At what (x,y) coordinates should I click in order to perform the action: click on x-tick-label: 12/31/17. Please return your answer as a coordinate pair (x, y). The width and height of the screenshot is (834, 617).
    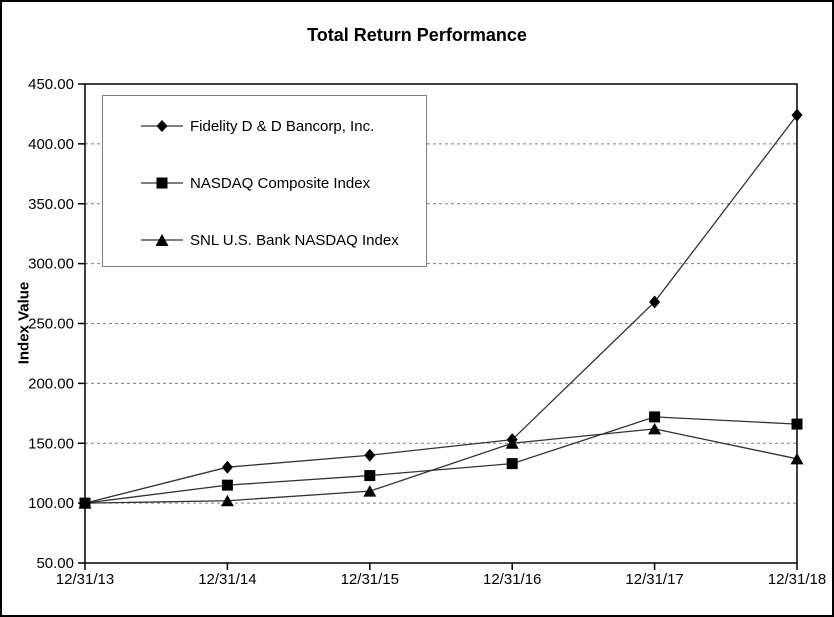
    Looking at the image, I should click on (654, 579).